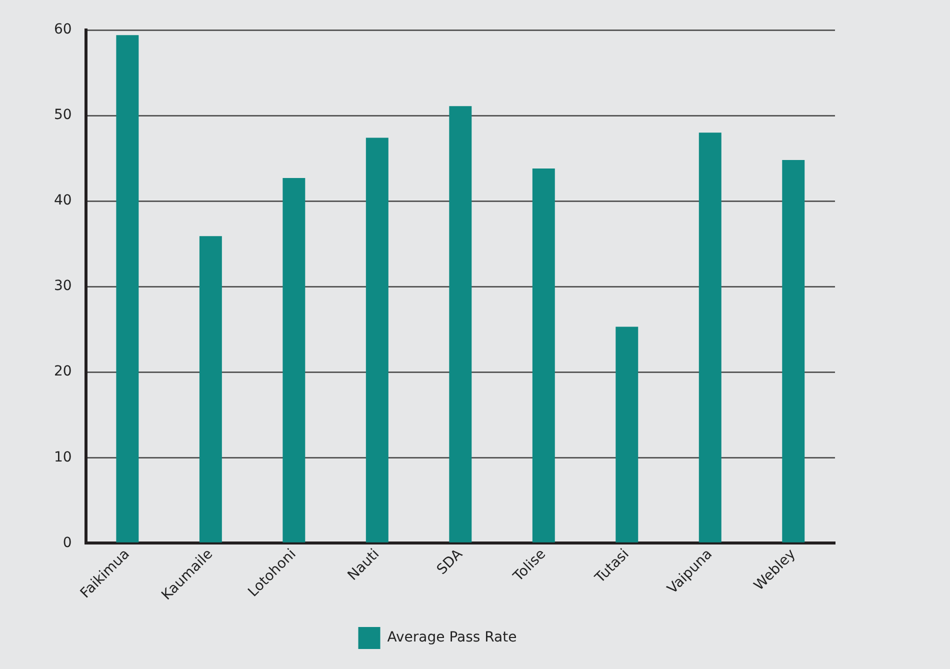 The image size is (950, 669). What do you see at coordinates (63, 286) in the screenshot?
I see `y-tick-label: 30` at bounding box center [63, 286].